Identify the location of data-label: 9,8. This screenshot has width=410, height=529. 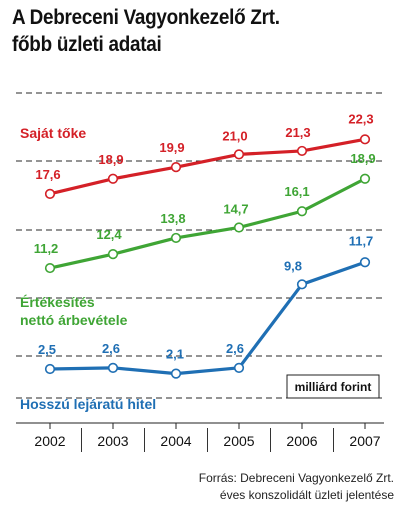
(293, 265).